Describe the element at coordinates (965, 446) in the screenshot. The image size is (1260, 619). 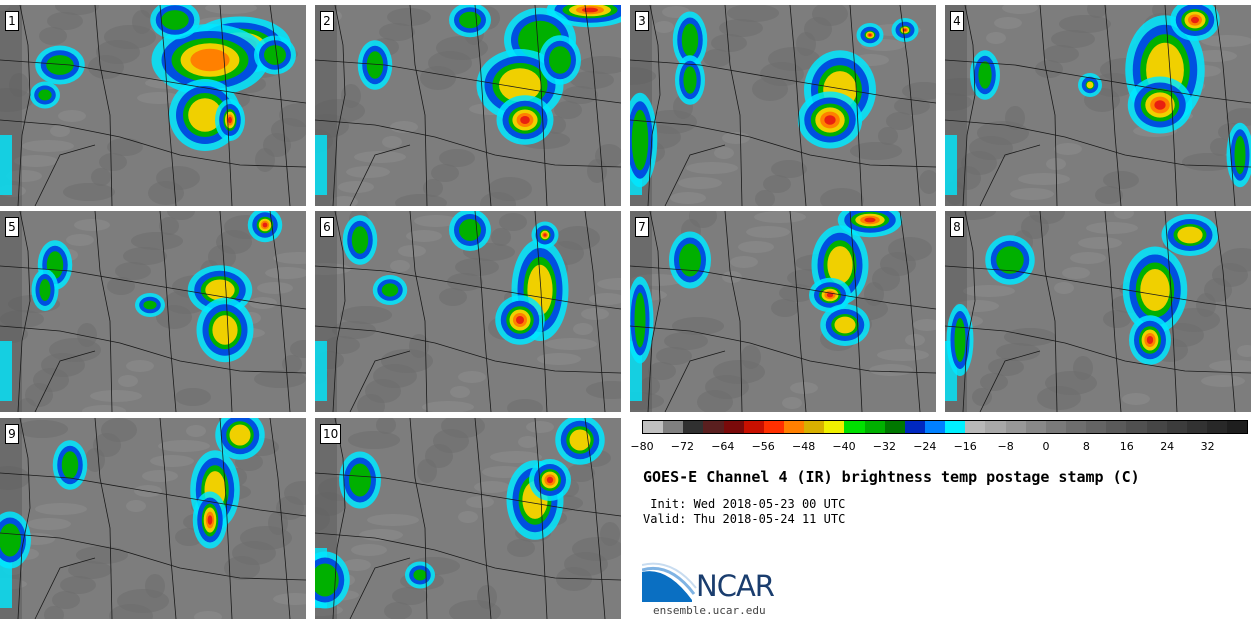
I see `colorbar-tick-label: −16` at that location.